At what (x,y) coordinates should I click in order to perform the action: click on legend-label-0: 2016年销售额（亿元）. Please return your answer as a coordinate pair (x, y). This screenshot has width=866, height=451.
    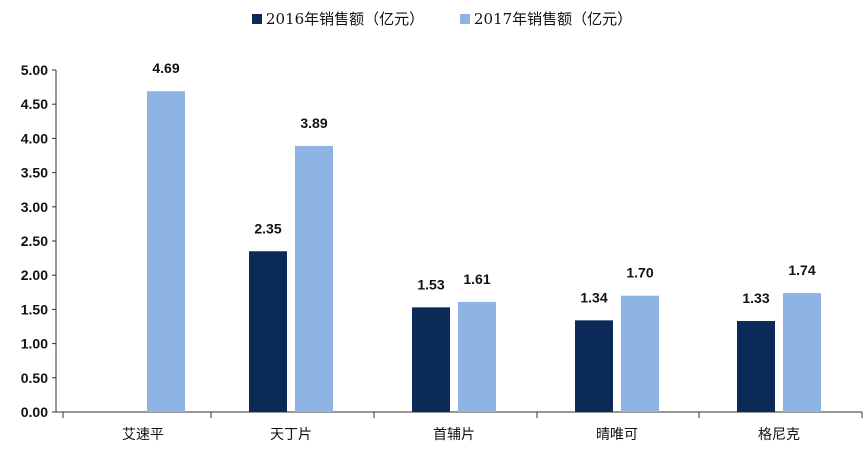
    Looking at the image, I should click on (345, 19).